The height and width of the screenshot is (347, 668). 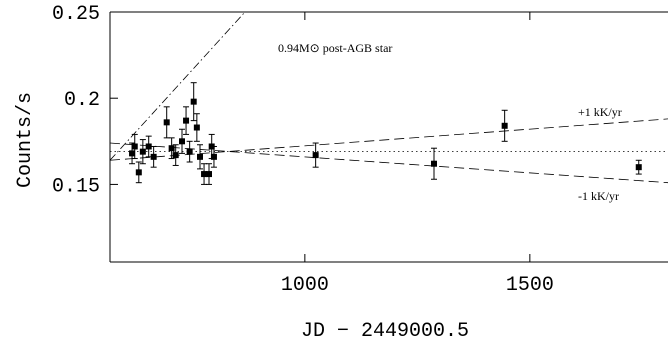 I want to click on x-axis-label: JD − 2449000.5, so click(x=385, y=331).